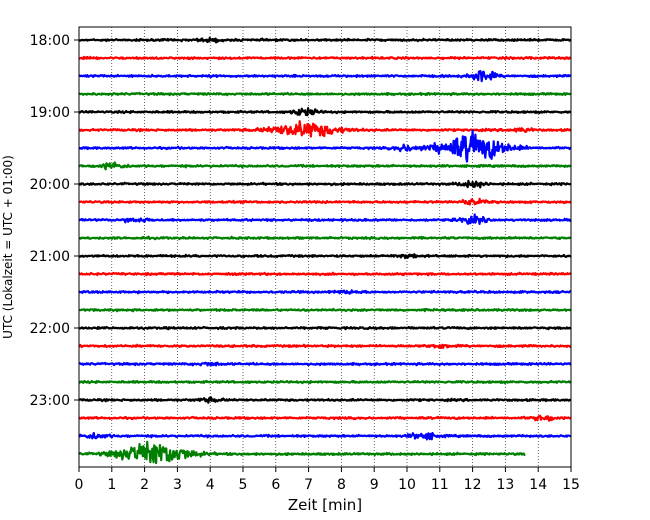  I want to click on trace-1930, so click(325, 166).